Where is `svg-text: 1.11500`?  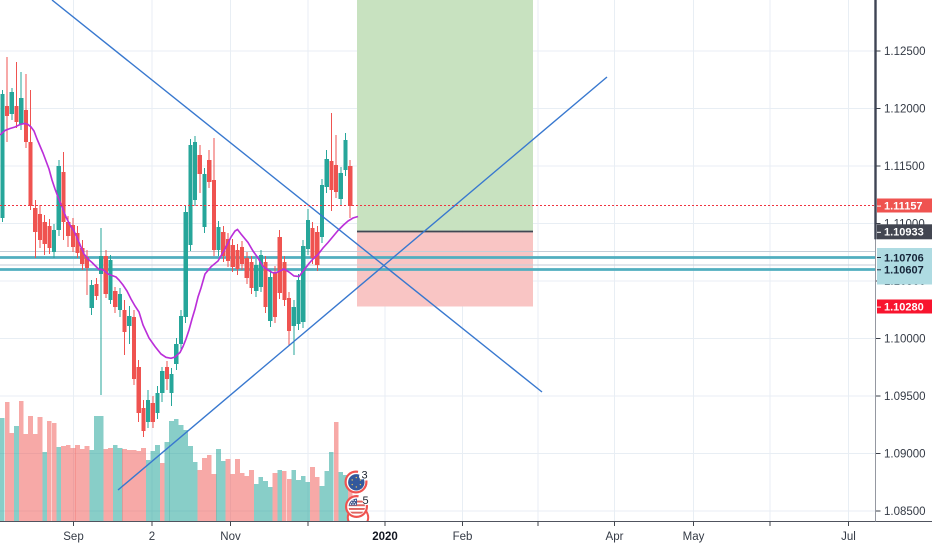
svg-text: 1.11500 is located at coordinates (904, 167).